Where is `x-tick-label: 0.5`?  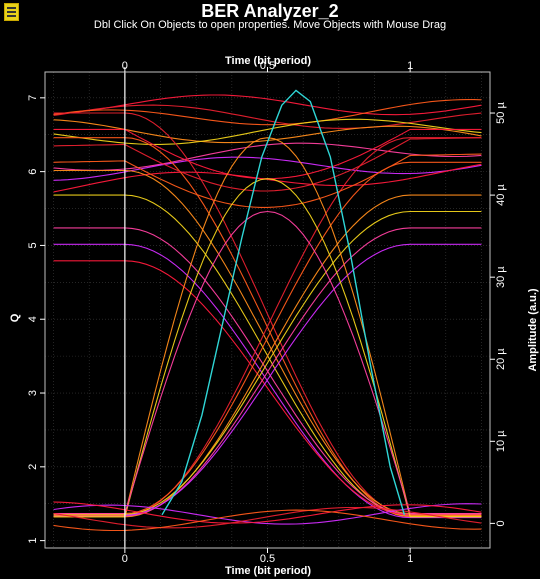
x-tick-label: 0.5 is located at coordinates (267, 559).